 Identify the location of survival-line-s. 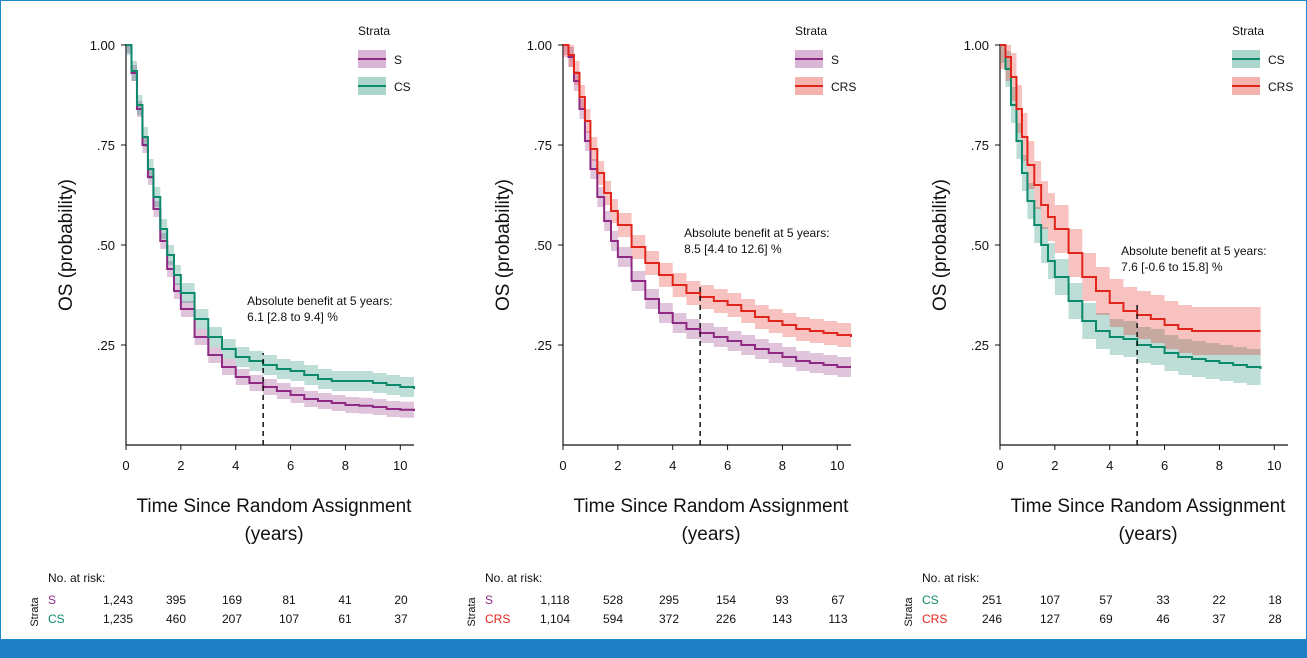
(270, 227).